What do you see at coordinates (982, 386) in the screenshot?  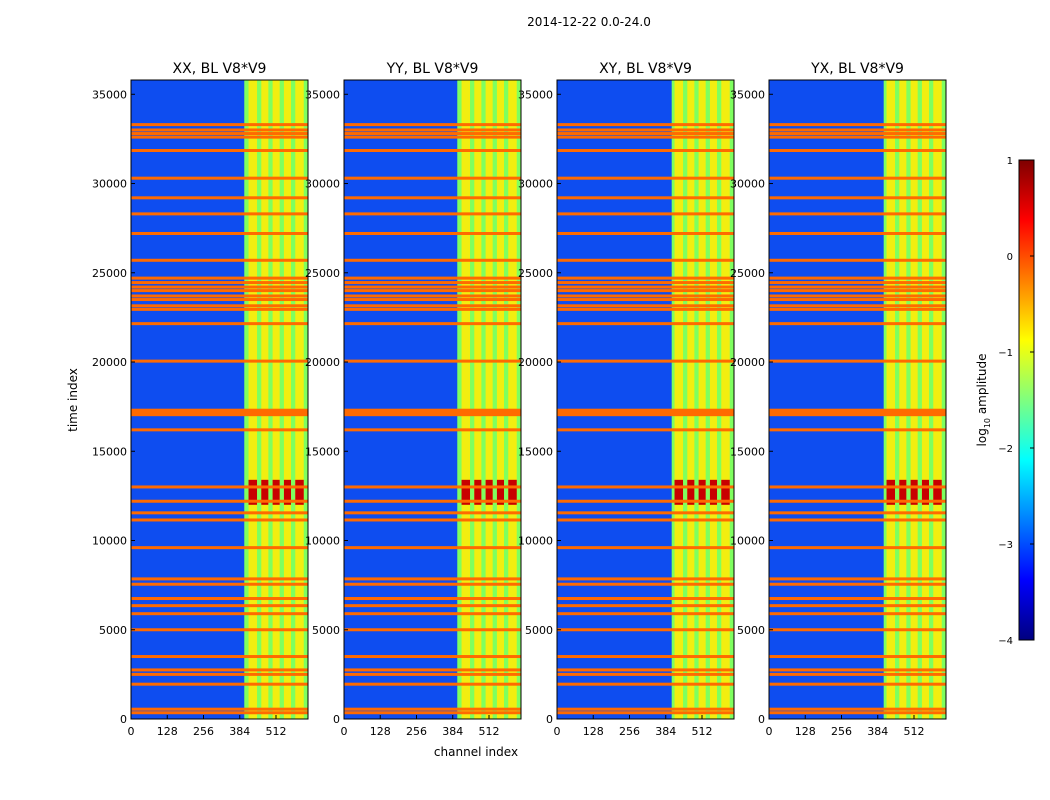 I see `colorbar-label-rest: amplitude` at bounding box center [982, 386].